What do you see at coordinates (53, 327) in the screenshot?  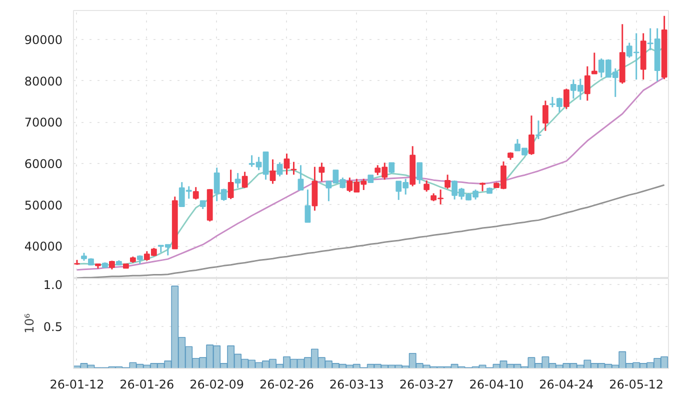 I see `y-tick-label: 0.5` at bounding box center [53, 327].